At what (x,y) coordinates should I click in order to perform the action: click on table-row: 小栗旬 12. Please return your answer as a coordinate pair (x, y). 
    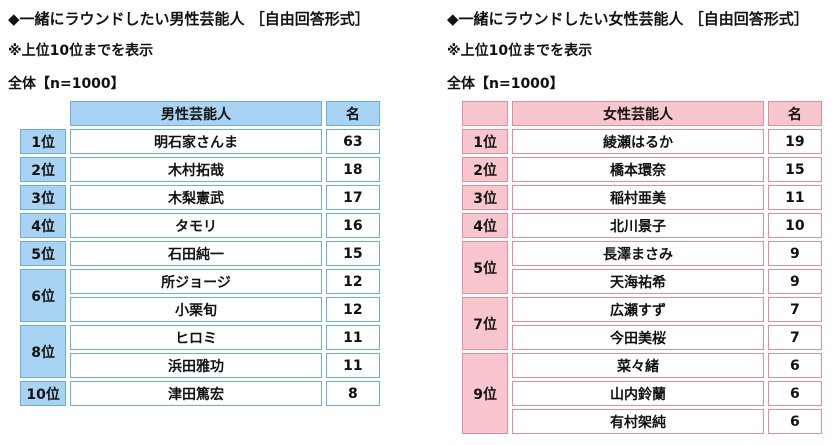
    Looking at the image, I should click on (200, 309).